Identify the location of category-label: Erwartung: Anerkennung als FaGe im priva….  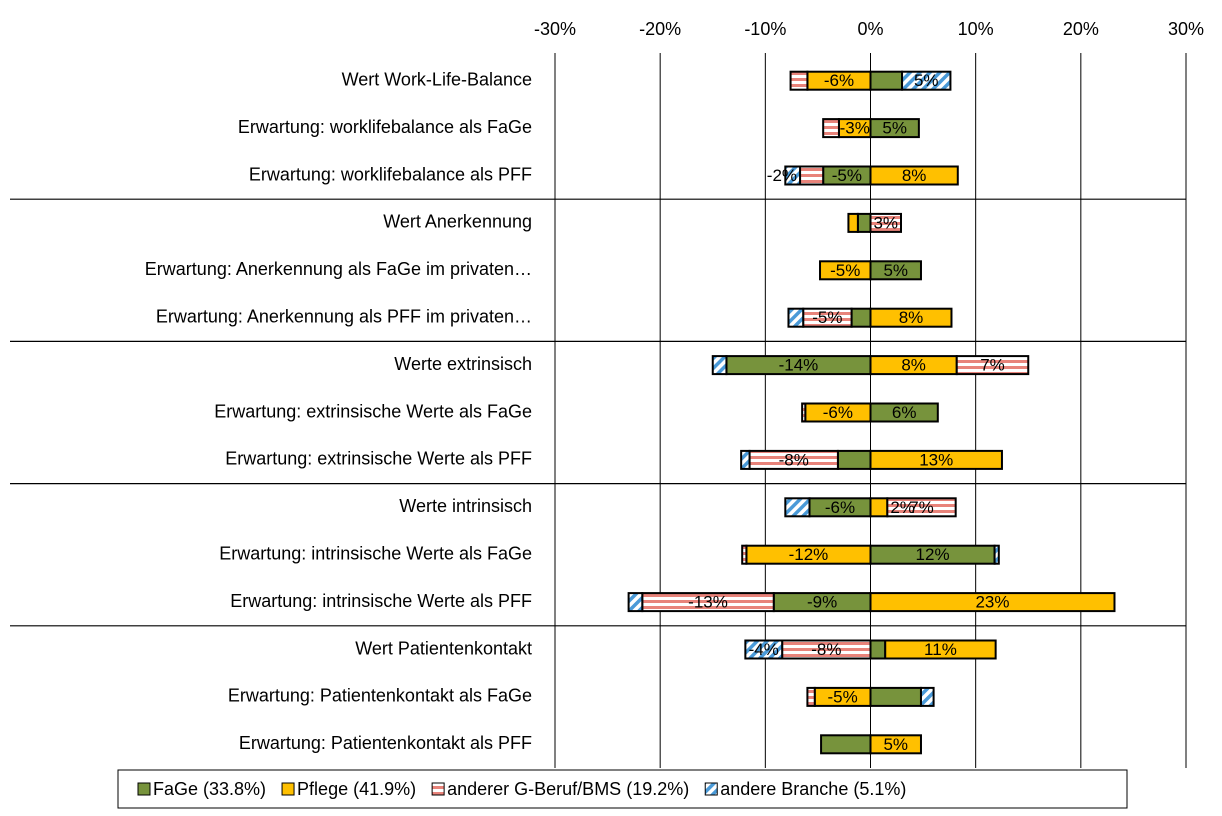
(338, 269).